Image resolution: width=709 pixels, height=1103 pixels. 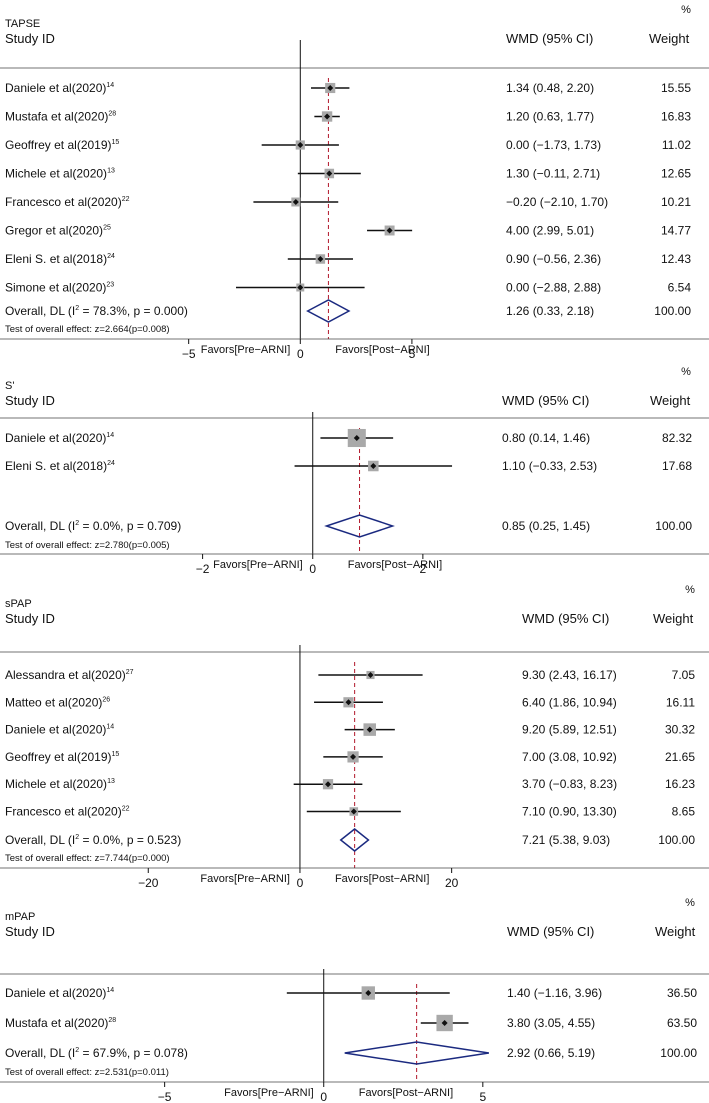 I want to click on axis-tick-label: 2, so click(x=423, y=569).